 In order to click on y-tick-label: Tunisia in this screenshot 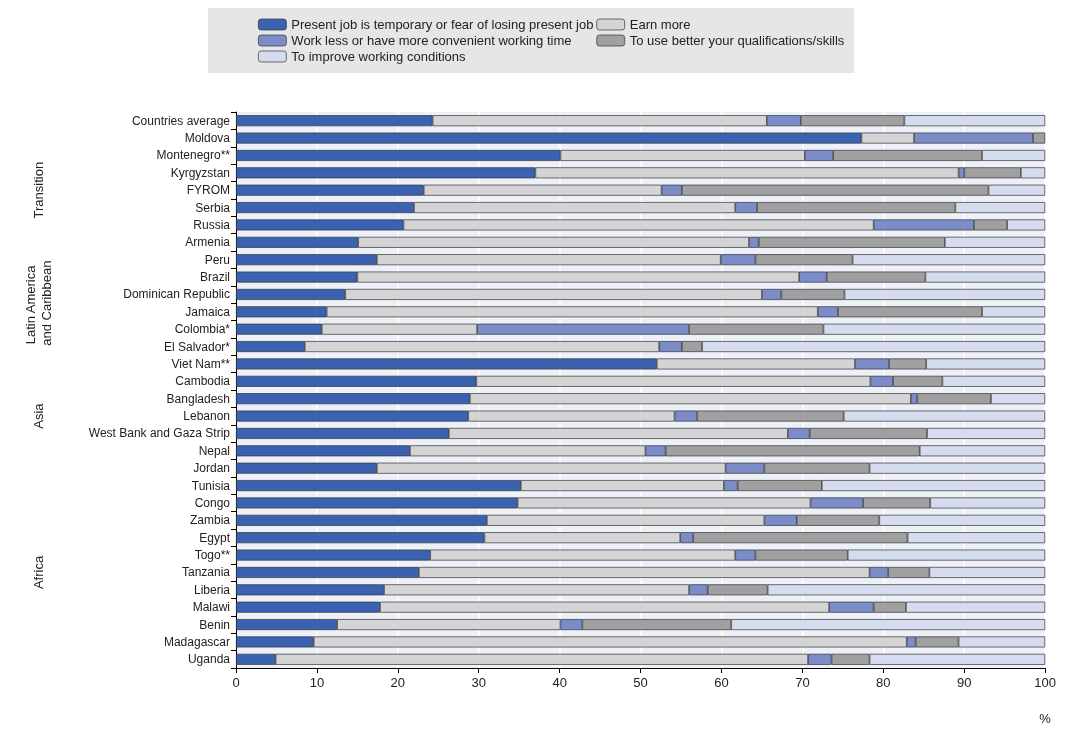, I will do `click(211, 485)`.